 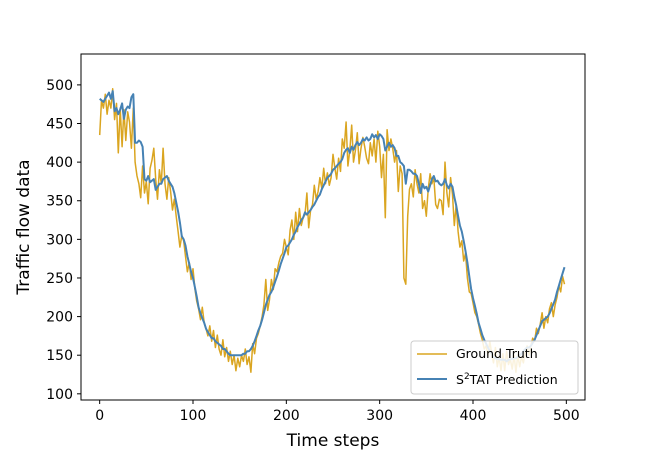 What do you see at coordinates (59, 163) in the screenshot?
I see `y-tick-label: 400` at bounding box center [59, 163].